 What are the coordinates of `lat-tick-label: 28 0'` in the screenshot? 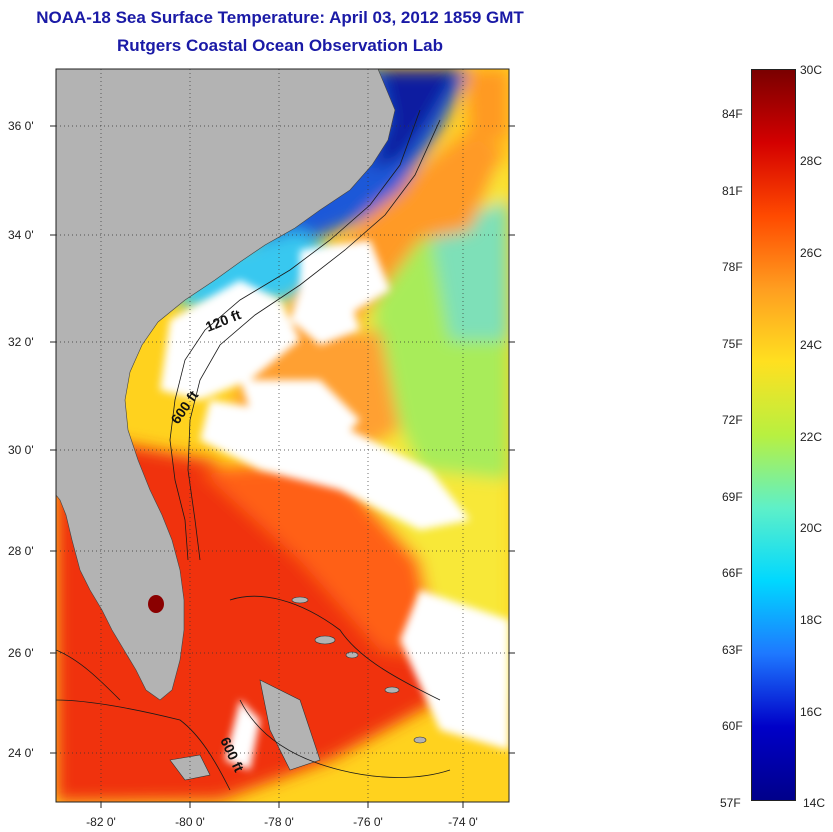 It's located at (21, 551).